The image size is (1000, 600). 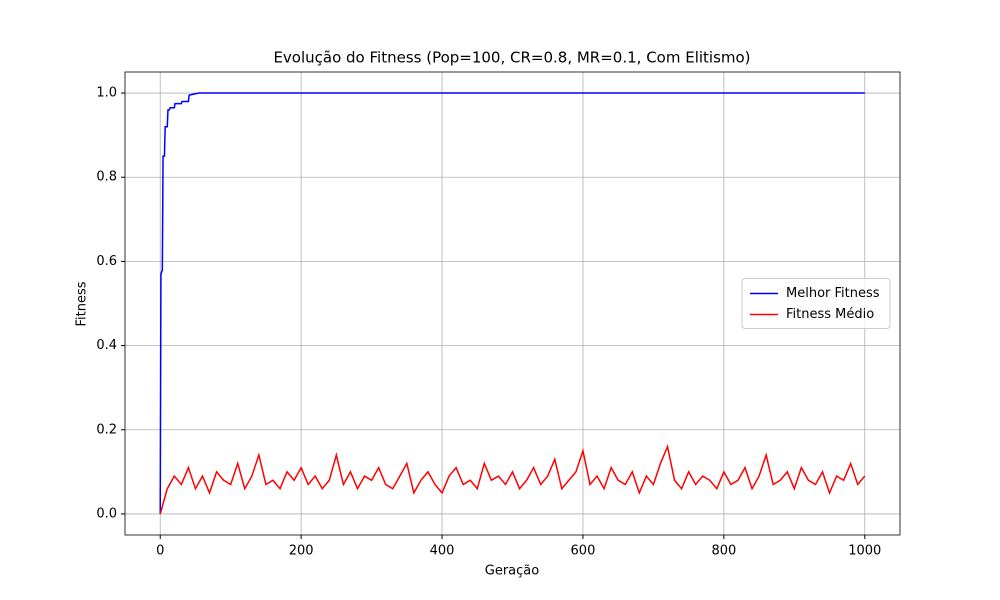 What do you see at coordinates (82, 303) in the screenshot?
I see `y-axis-label: Fitness` at bounding box center [82, 303].